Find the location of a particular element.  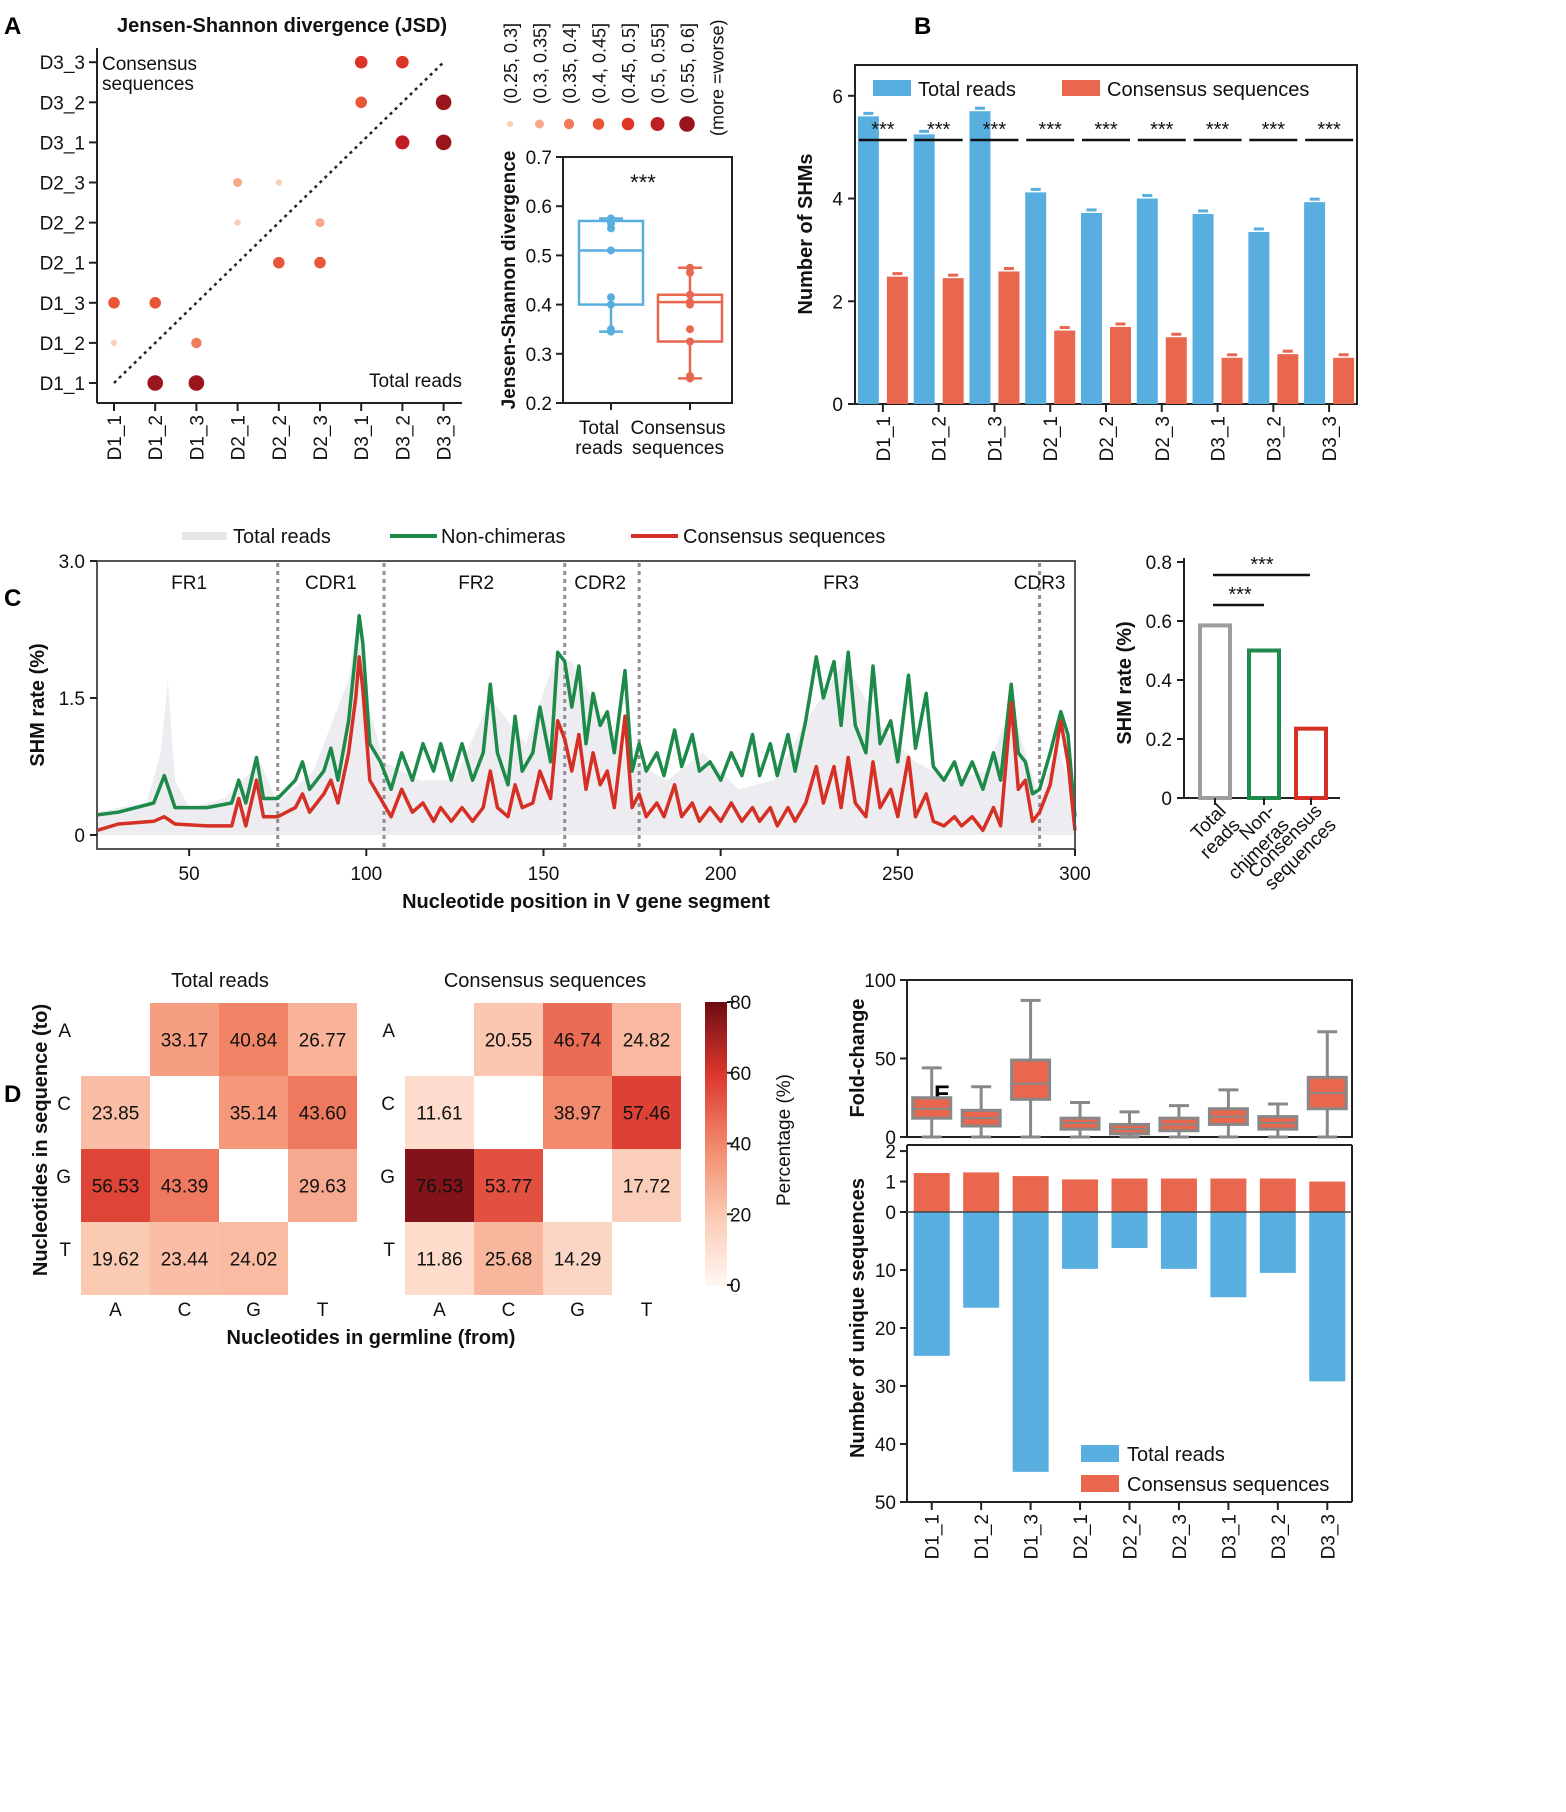

y-tick-label: 0.4 is located at coordinates (539, 306).